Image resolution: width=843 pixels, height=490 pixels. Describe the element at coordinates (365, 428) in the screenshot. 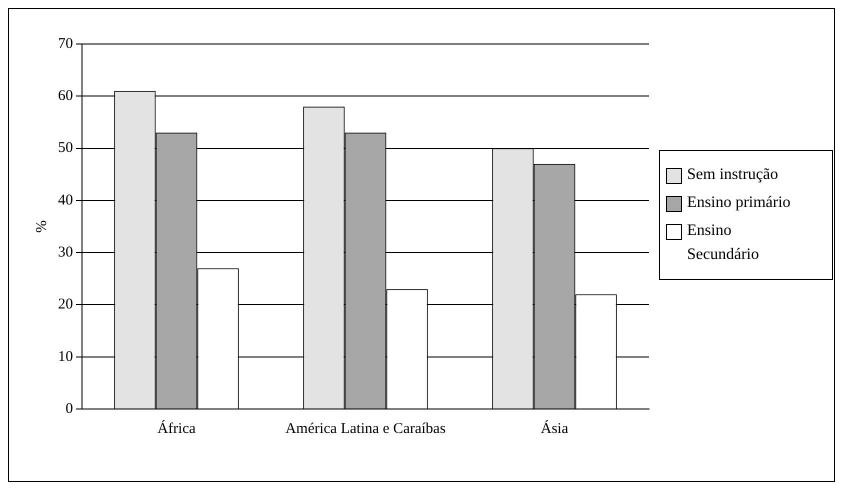

I see `x-tick-label: América Latina e Caraíbas` at that location.